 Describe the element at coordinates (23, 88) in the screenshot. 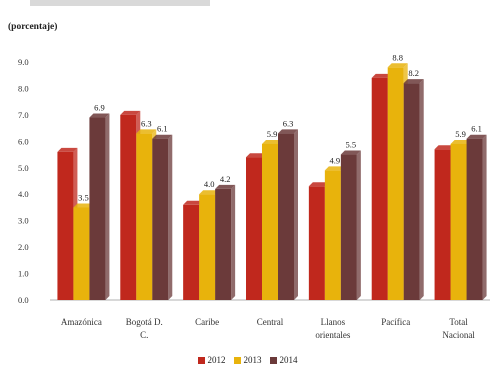

I see `y-tick-label: 8.0` at that location.